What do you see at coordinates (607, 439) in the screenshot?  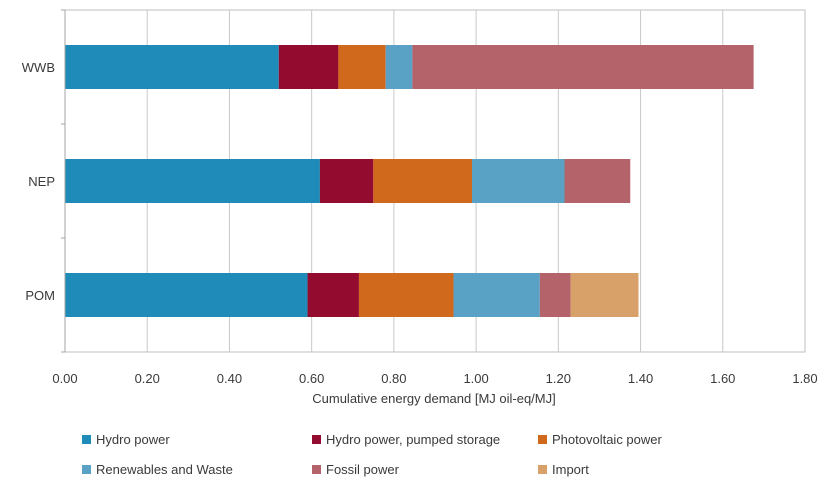 I see `legend-entry: Photovoltaic power` at bounding box center [607, 439].